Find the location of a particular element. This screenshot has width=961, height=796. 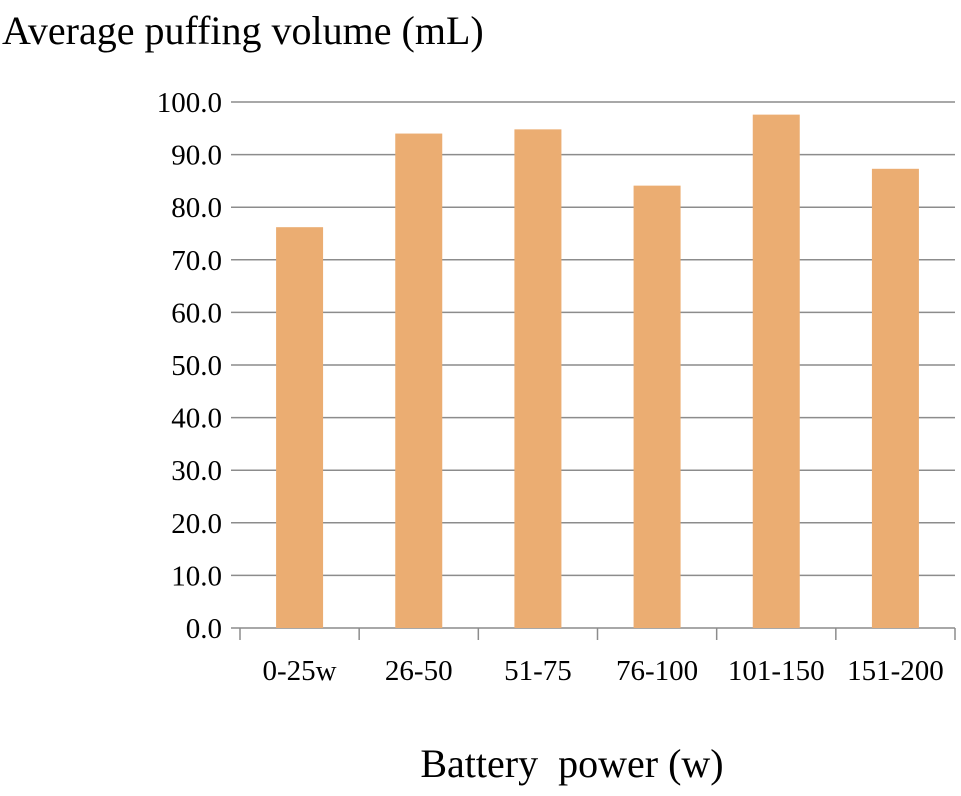

x-tick-label: 0-25w is located at coordinates (300, 671).